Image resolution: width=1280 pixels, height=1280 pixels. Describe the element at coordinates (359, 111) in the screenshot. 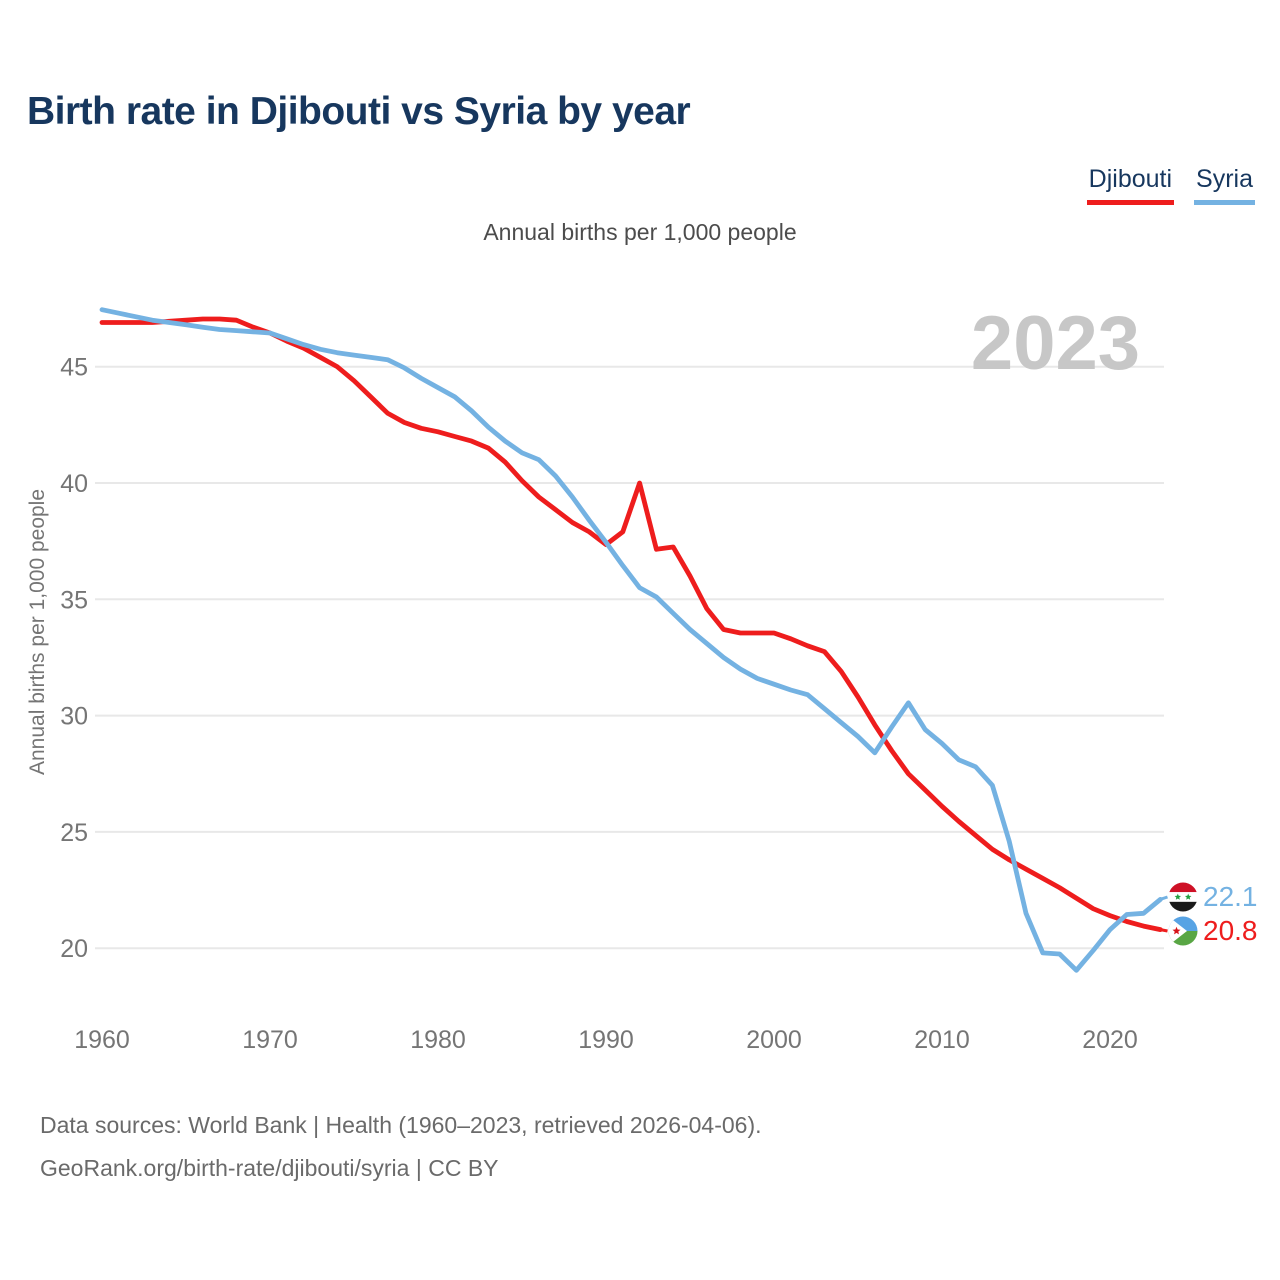

I see `page-title: Birth rate in Djibouti vs Syria by year` at that location.